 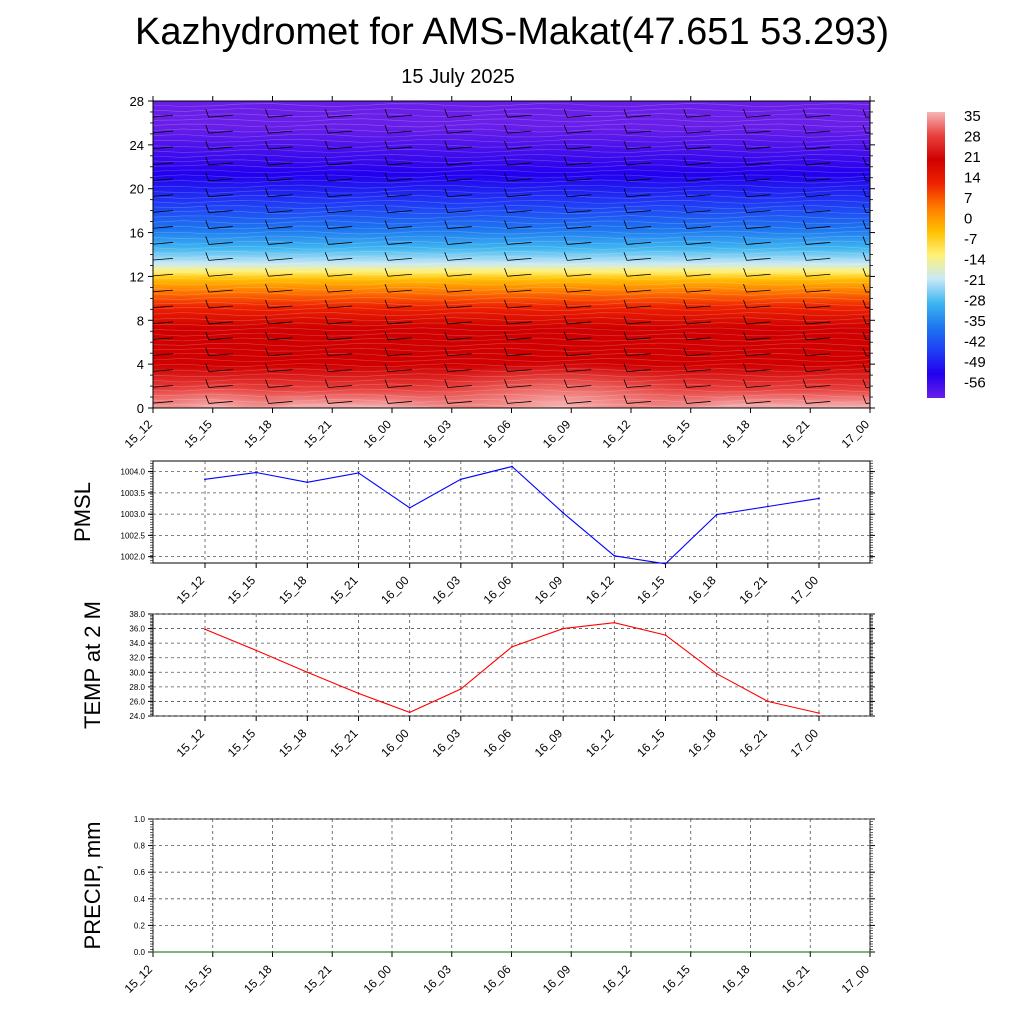 What do you see at coordinates (378, 979) in the screenshot?
I see `x-tick-label: 16_00` at bounding box center [378, 979].